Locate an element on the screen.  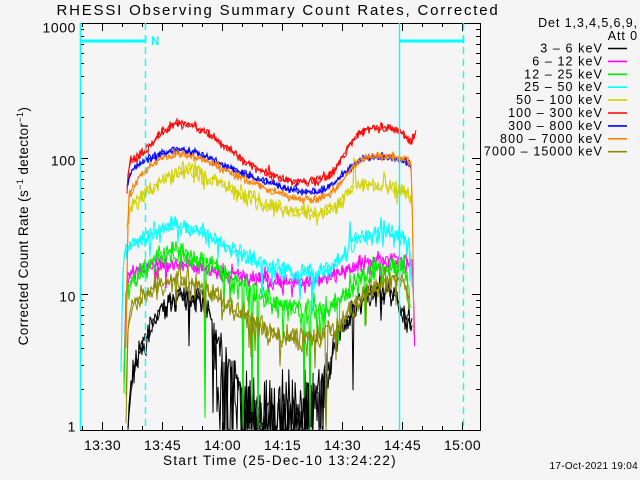
svg-text: 14:45 is located at coordinates (402, 445).